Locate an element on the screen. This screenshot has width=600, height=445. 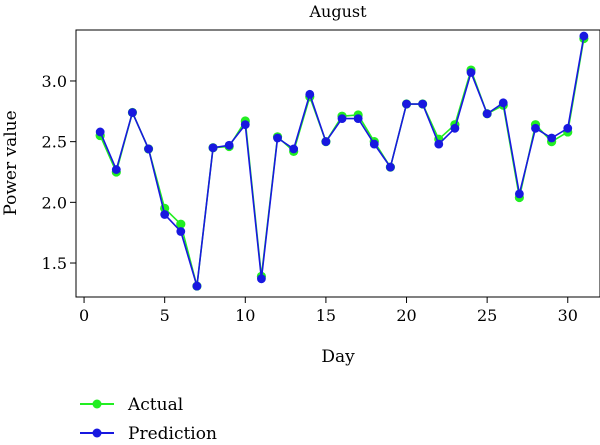
x-tick-label: 15 is located at coordinates (326, 315).